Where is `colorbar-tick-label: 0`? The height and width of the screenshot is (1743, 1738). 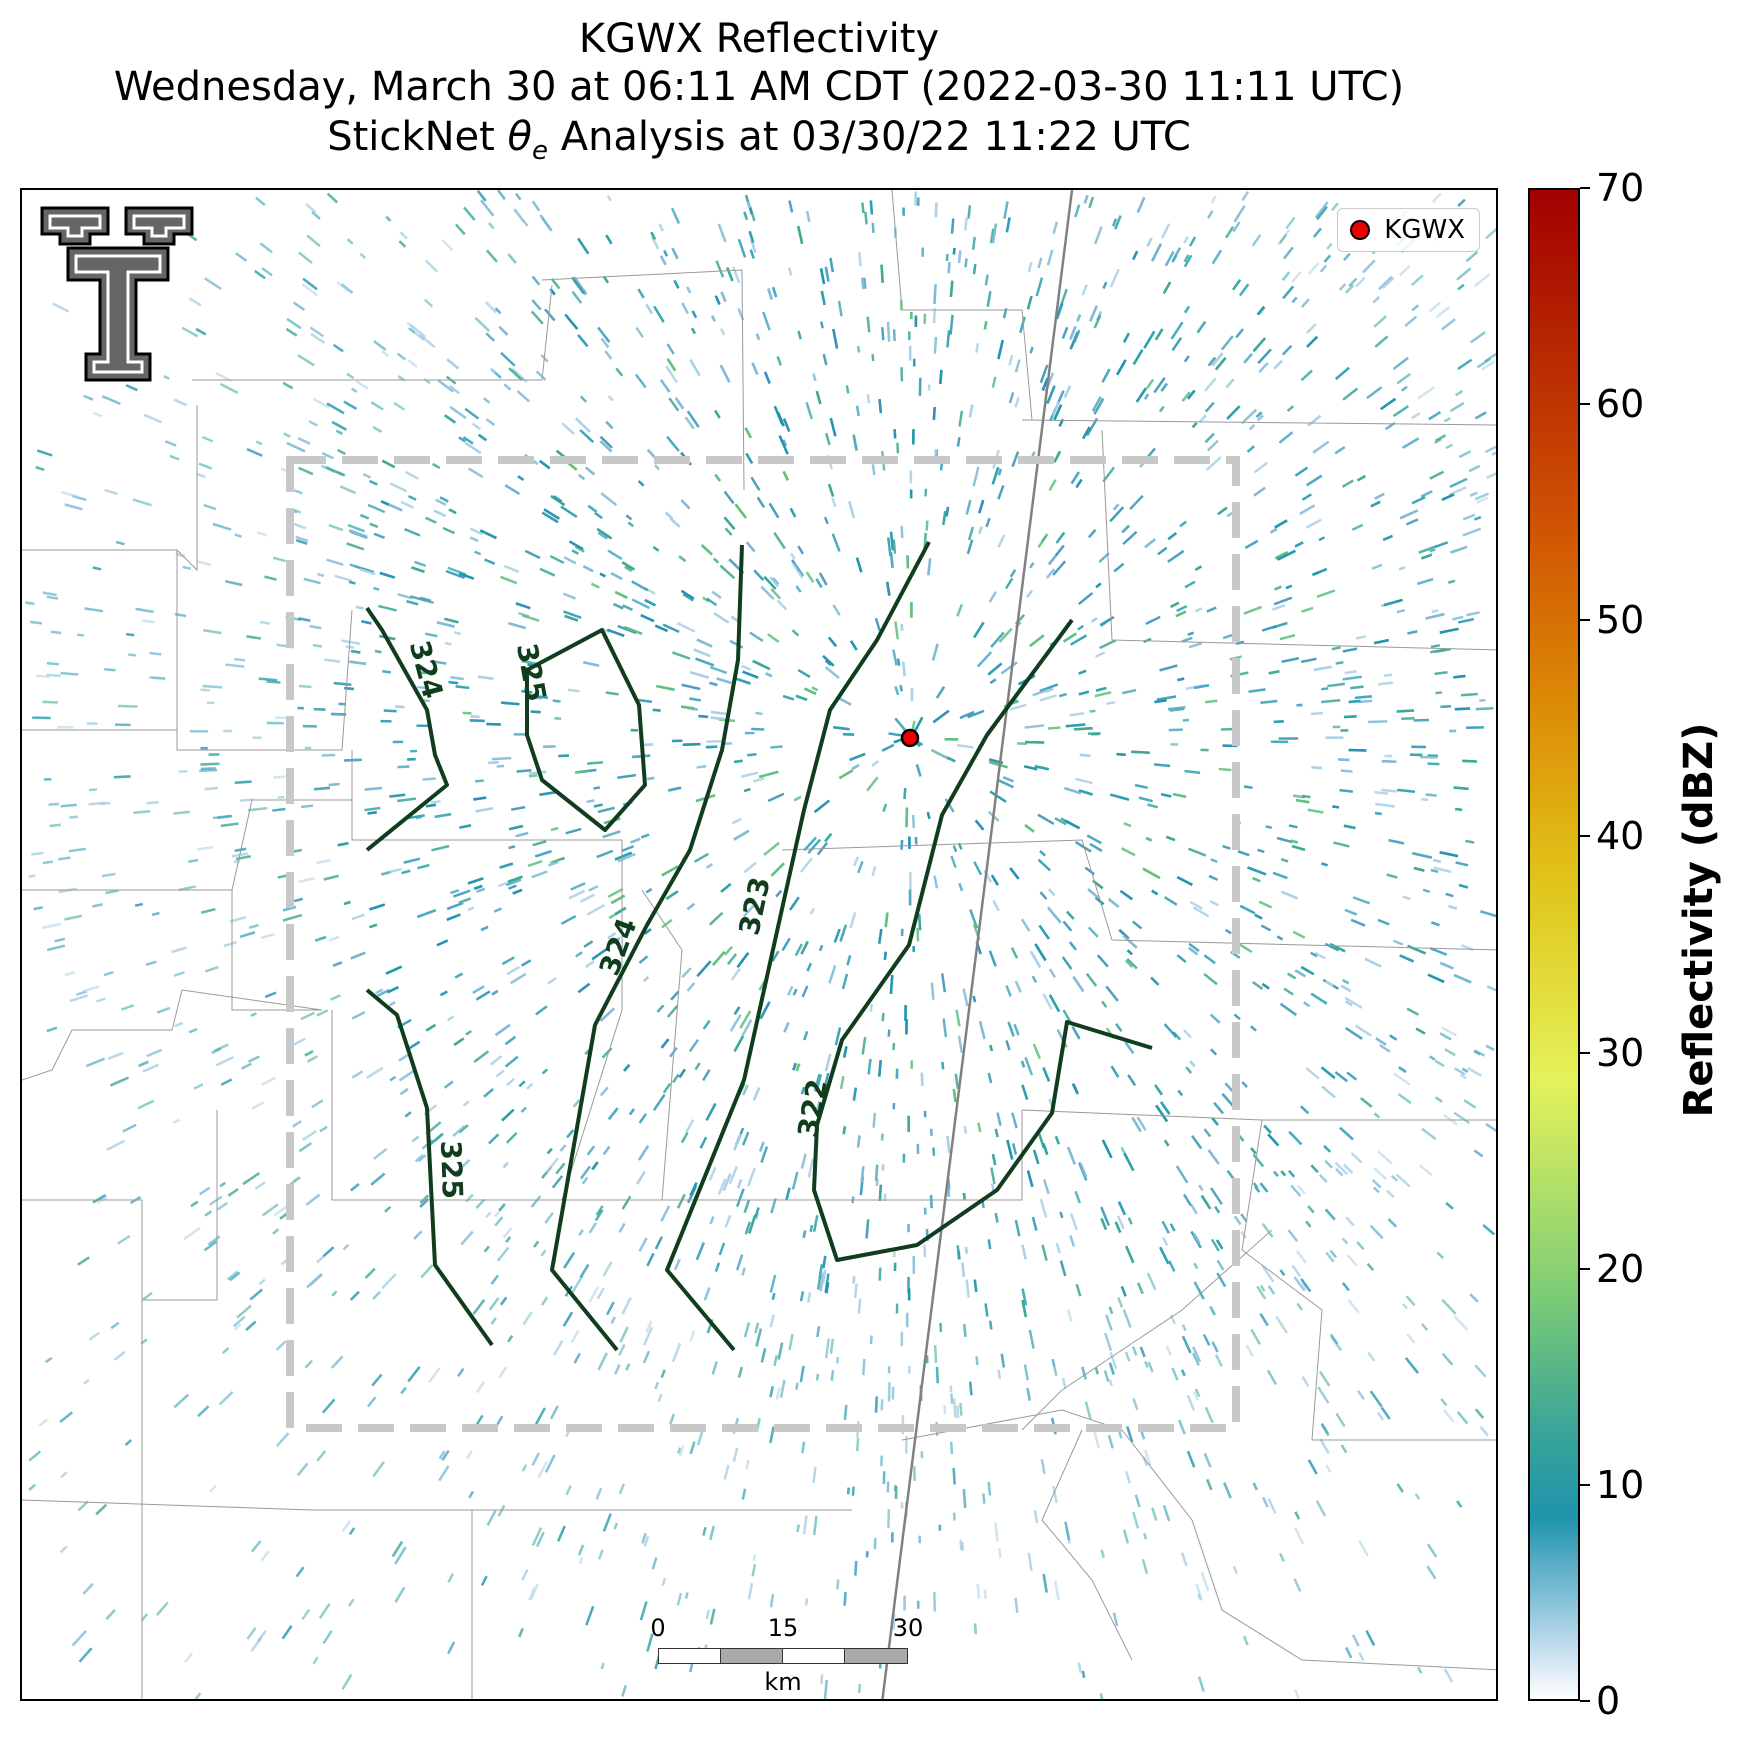
colorbar-tick-label: 0 is located at coordinates (1608, 1701).